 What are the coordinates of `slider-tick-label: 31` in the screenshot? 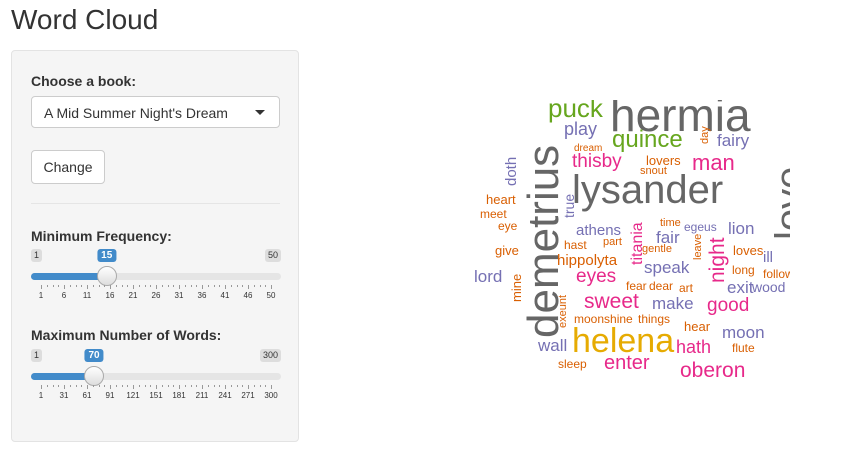 It's located at (64, 395).